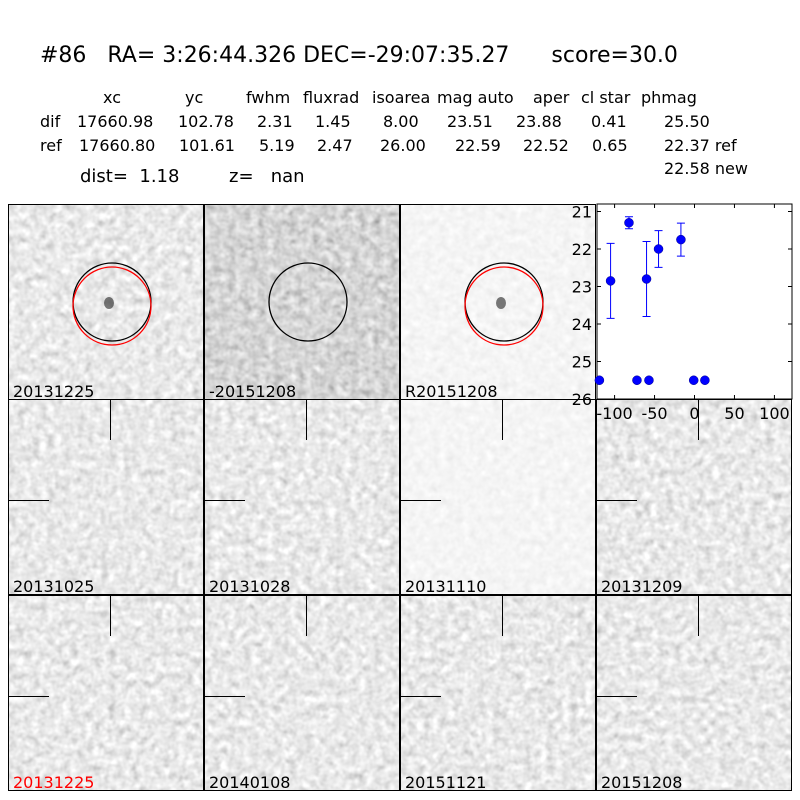 This screenshot has width=800, height=800. What do you see at coordinates (451, 391) in the screenshot?
I see `stamp-date-label: R20151208` at bounding box center [451, 391].